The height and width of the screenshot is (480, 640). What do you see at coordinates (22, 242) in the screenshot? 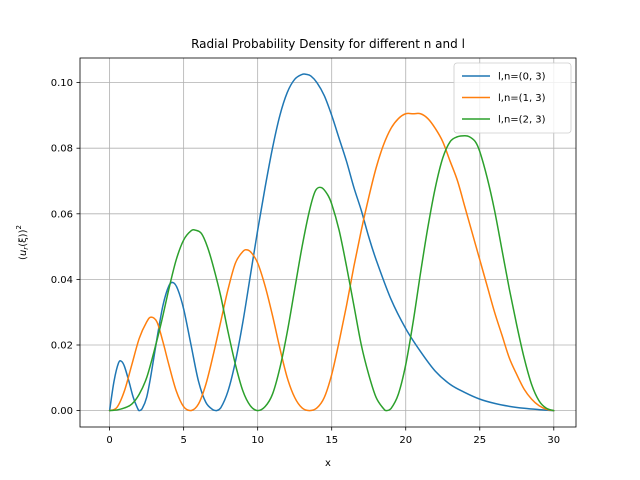
I see `y-axis-label: (ur(ξ))2` at bounding box center [22, 242].